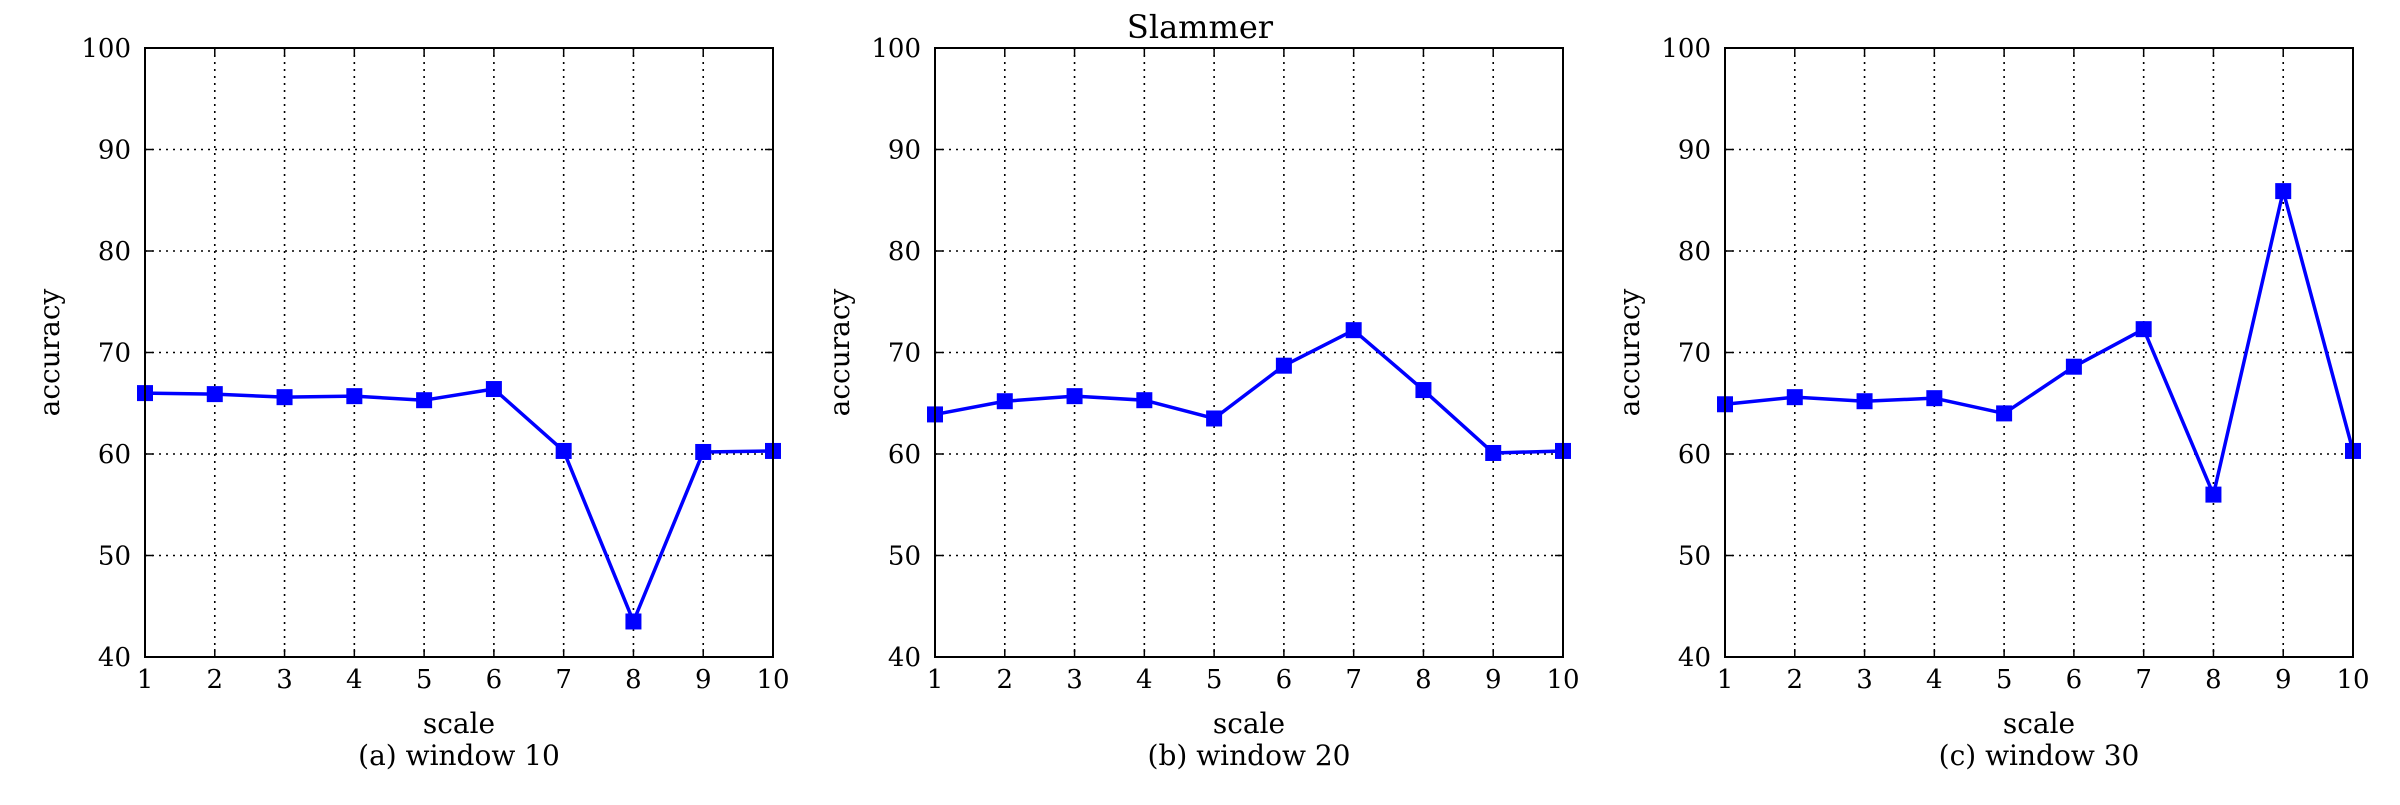 Image resolution: width=2400 pixels, height=805 pixels. Describe the element at coordinates (1200, 27) in the screenshot. I see `figure-title: Slammer` at that location.